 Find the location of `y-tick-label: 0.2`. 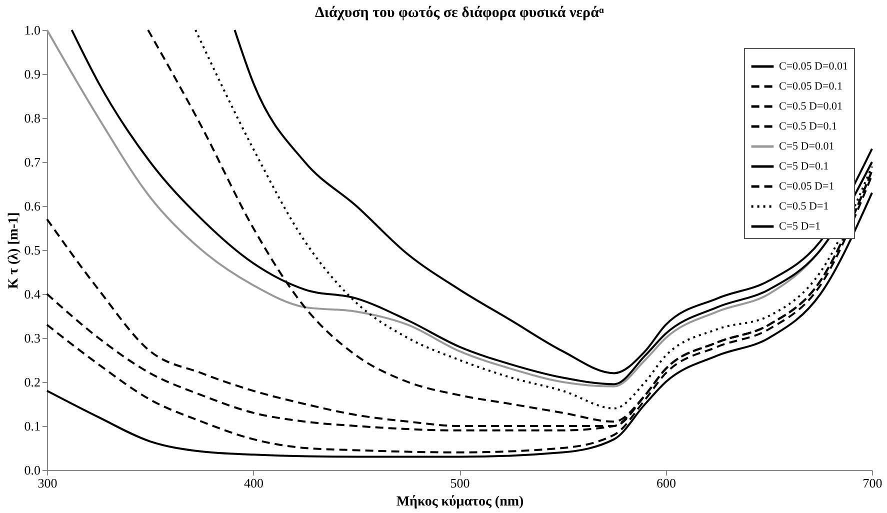

y-tick-label: 0.2 is located at coordinates (32, 382).